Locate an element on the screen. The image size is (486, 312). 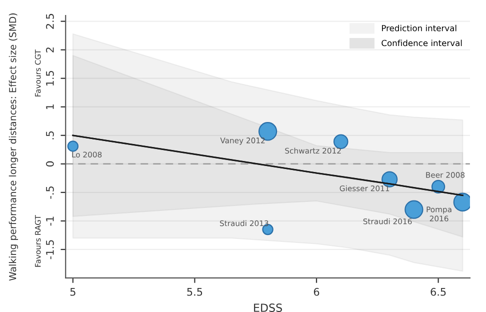
x-tick-label: 6.5 is located at coordinates (438, 292).